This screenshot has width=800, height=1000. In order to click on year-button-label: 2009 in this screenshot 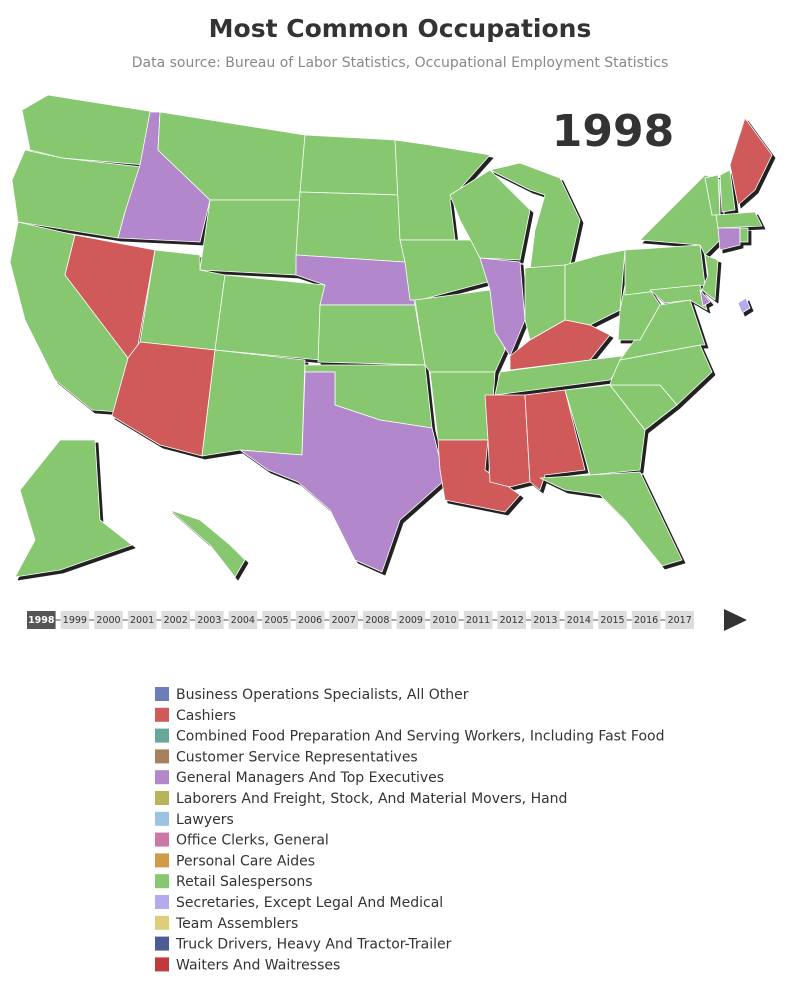, I will do `click(411, 620)`.